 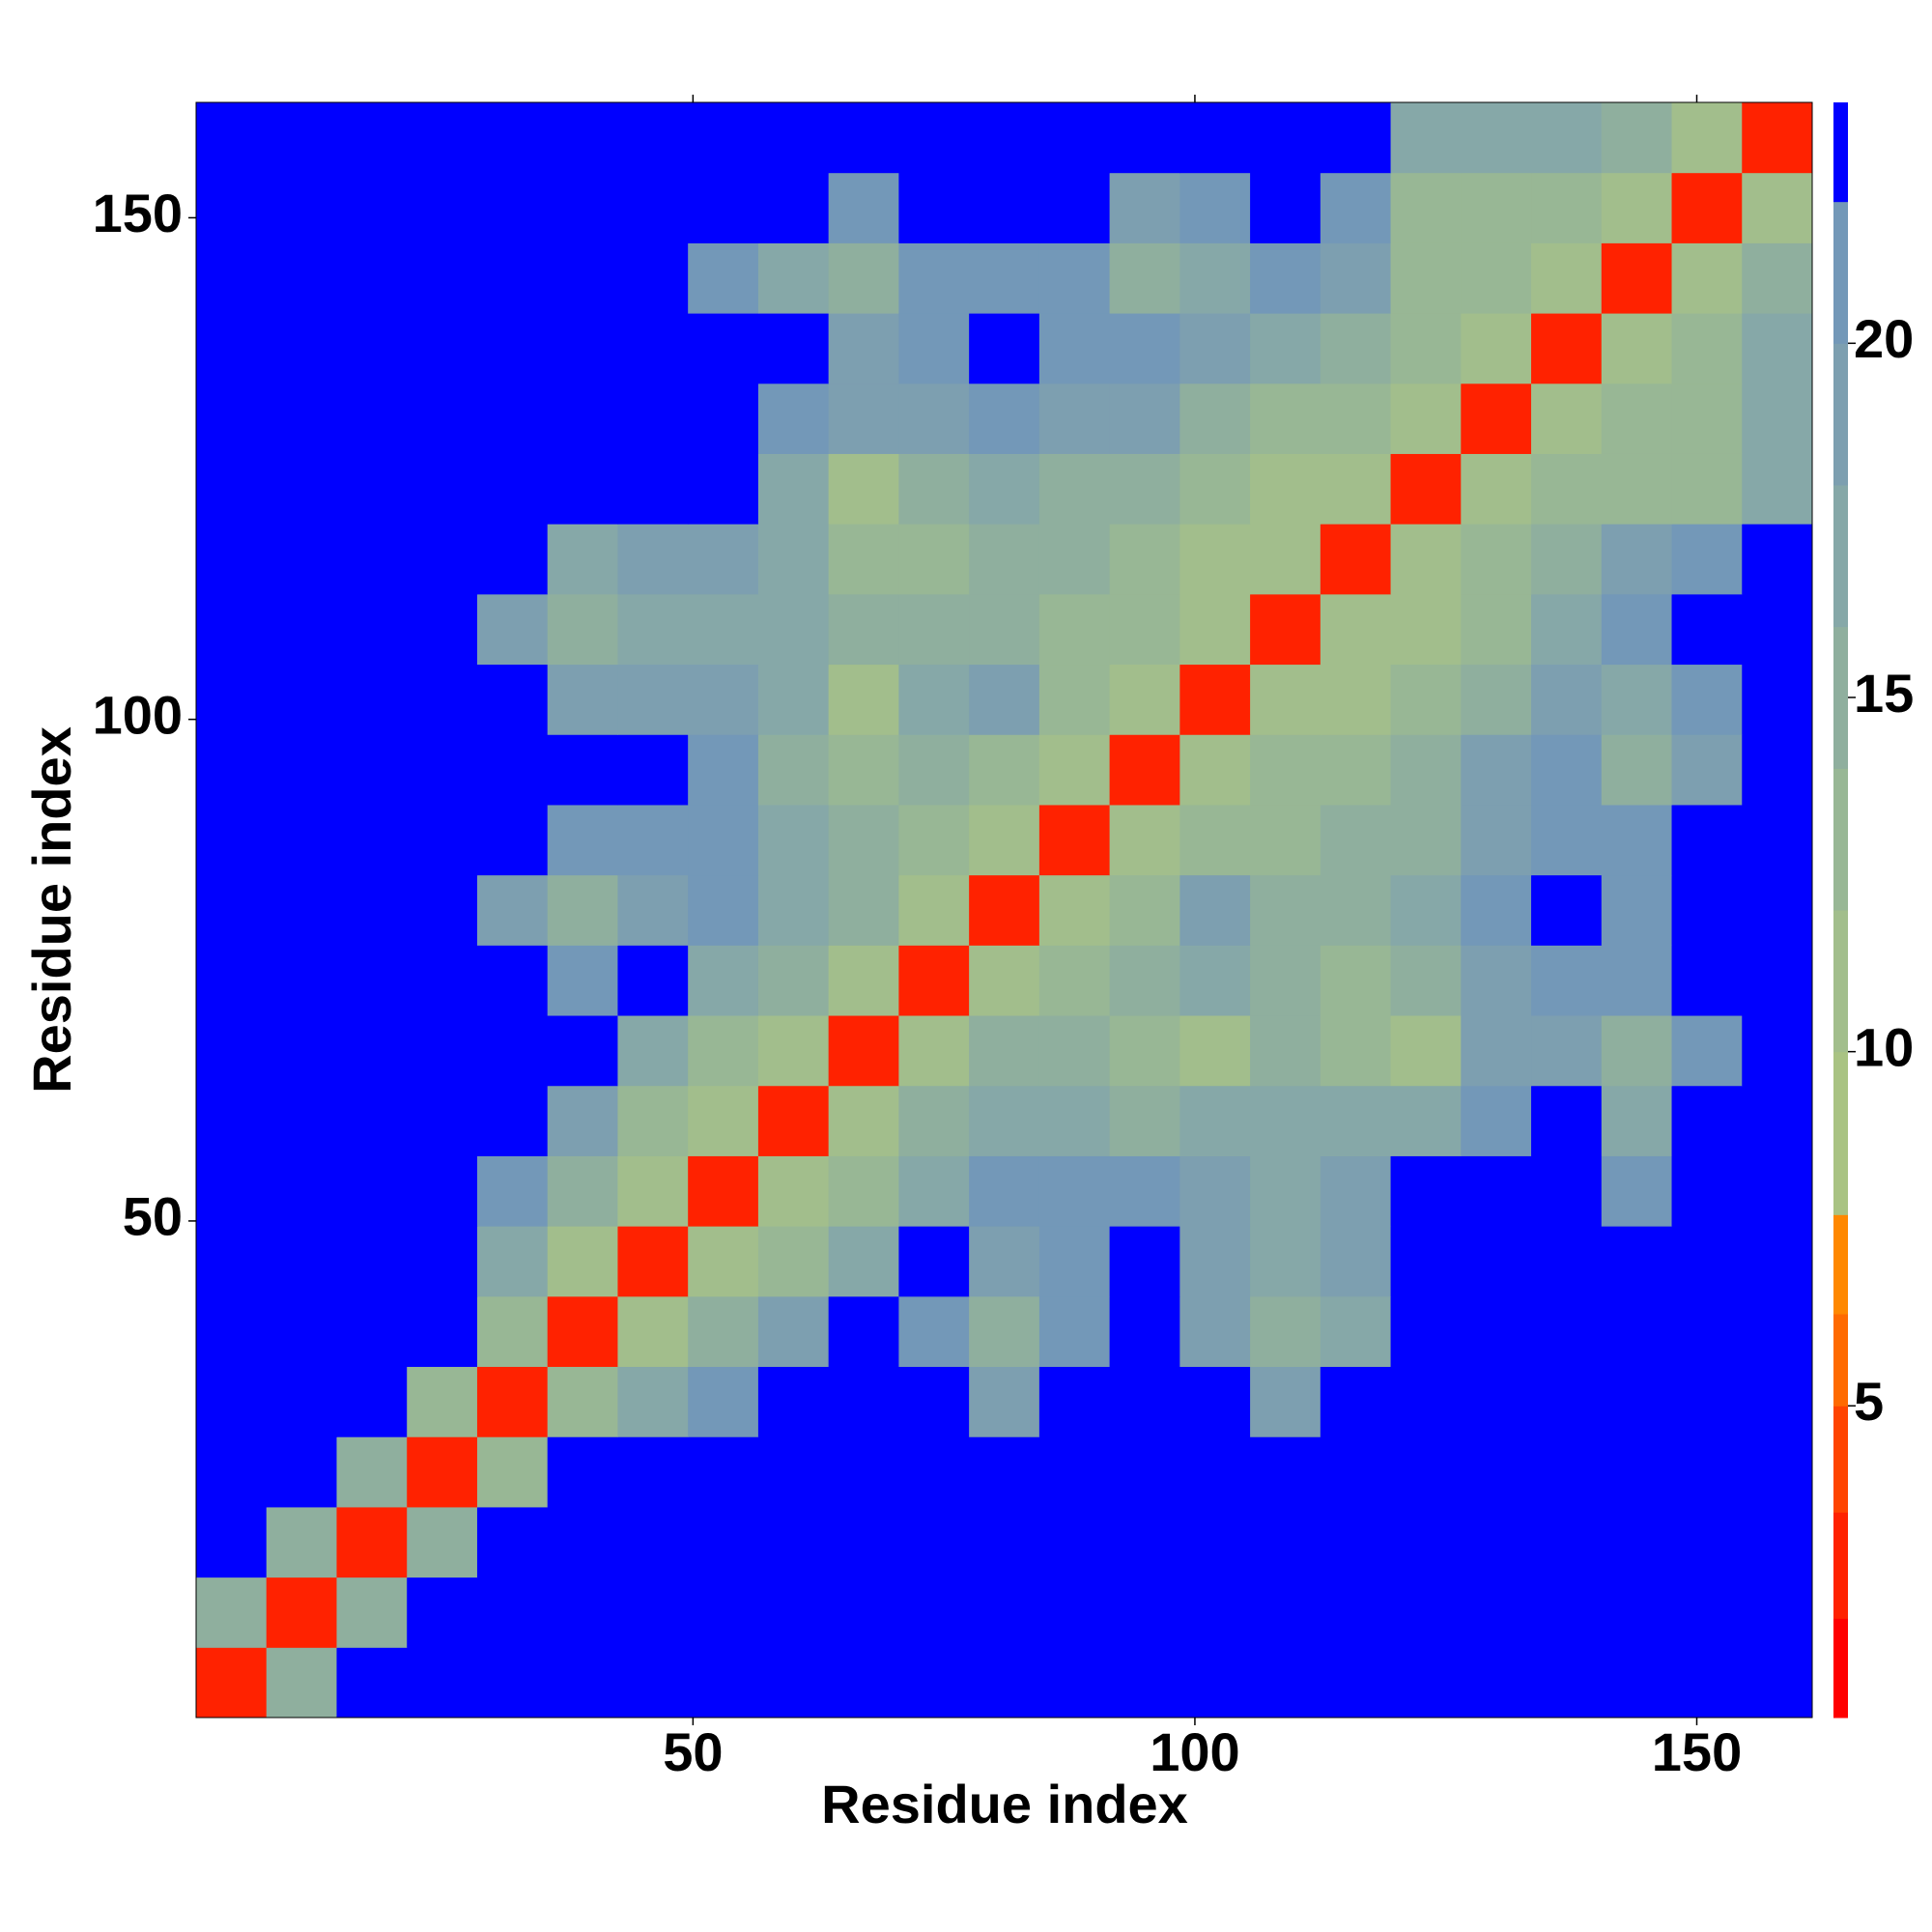 I want to click on colorbar-segment, so click(x=1840, y=1133).